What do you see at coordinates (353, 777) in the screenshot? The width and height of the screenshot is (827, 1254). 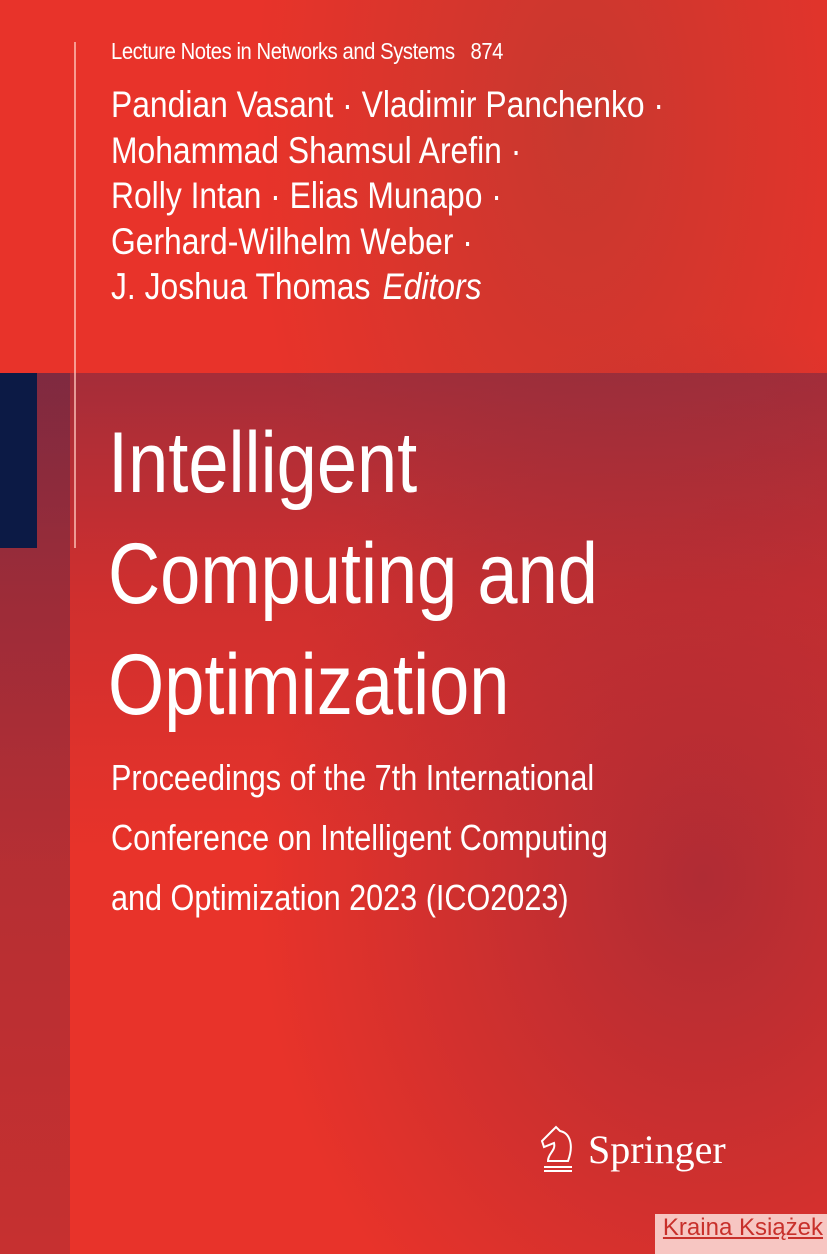 I see `subtitle-line: Proceedings of the 7th International` at bounding box center [353, 777].